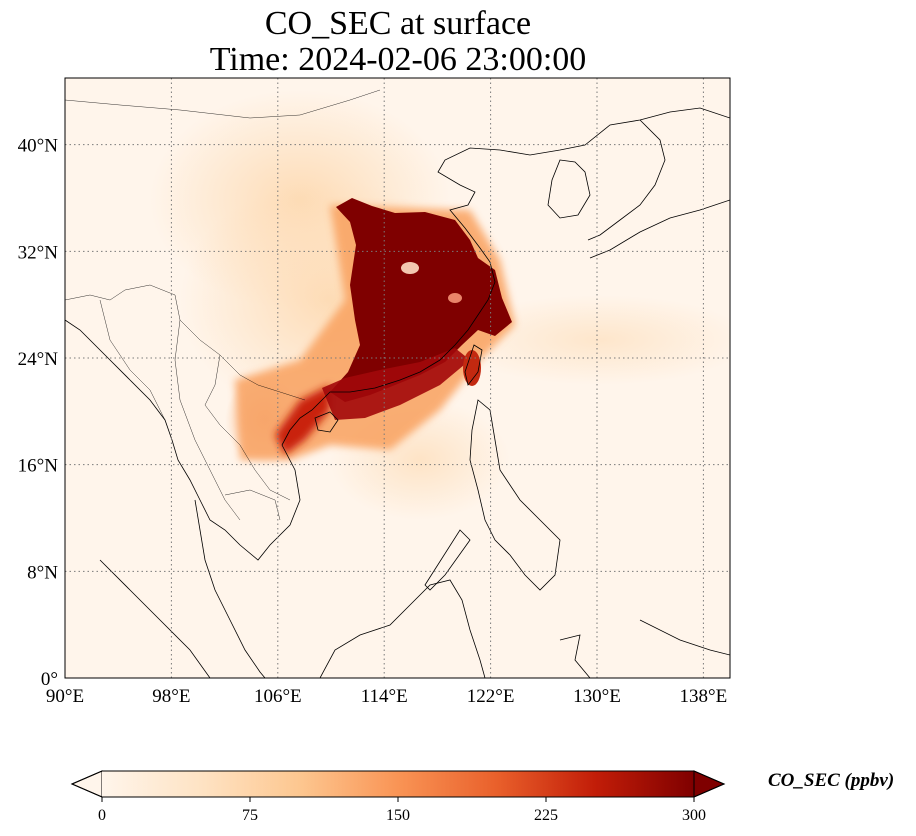  Describe the element at coordinates (398, 59) in the screenshot. I see `map-timestamp: Time: 2024-02-06 23:00:00` at that location.